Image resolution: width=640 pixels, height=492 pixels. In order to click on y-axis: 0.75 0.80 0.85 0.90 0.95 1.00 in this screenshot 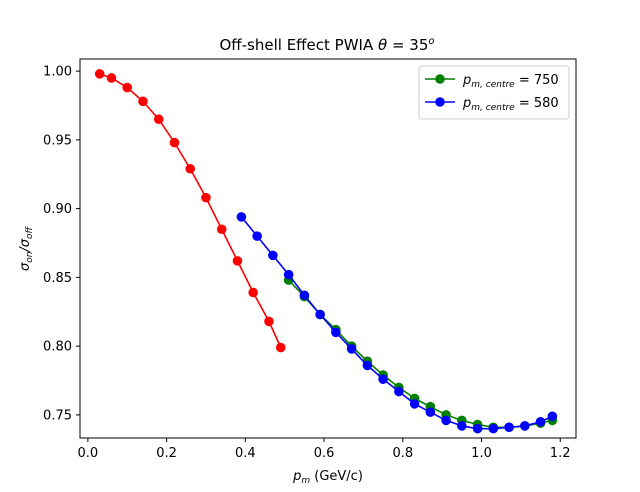, I will do `click(61, 244)`.